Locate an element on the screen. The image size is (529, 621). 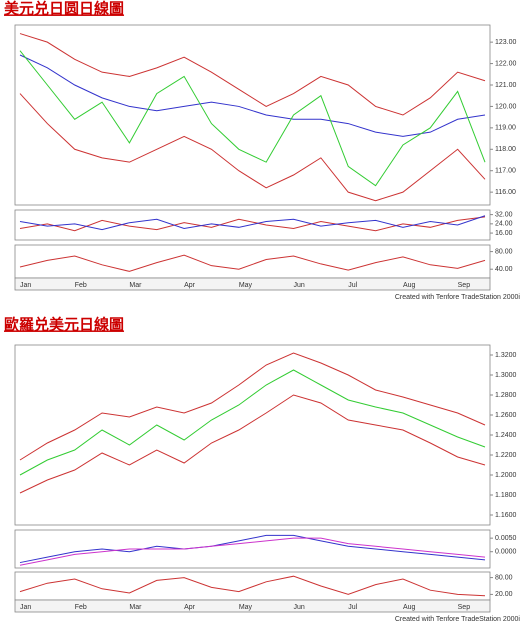
y-tick-label: 1.1600 is located at coordinates (506, 515).